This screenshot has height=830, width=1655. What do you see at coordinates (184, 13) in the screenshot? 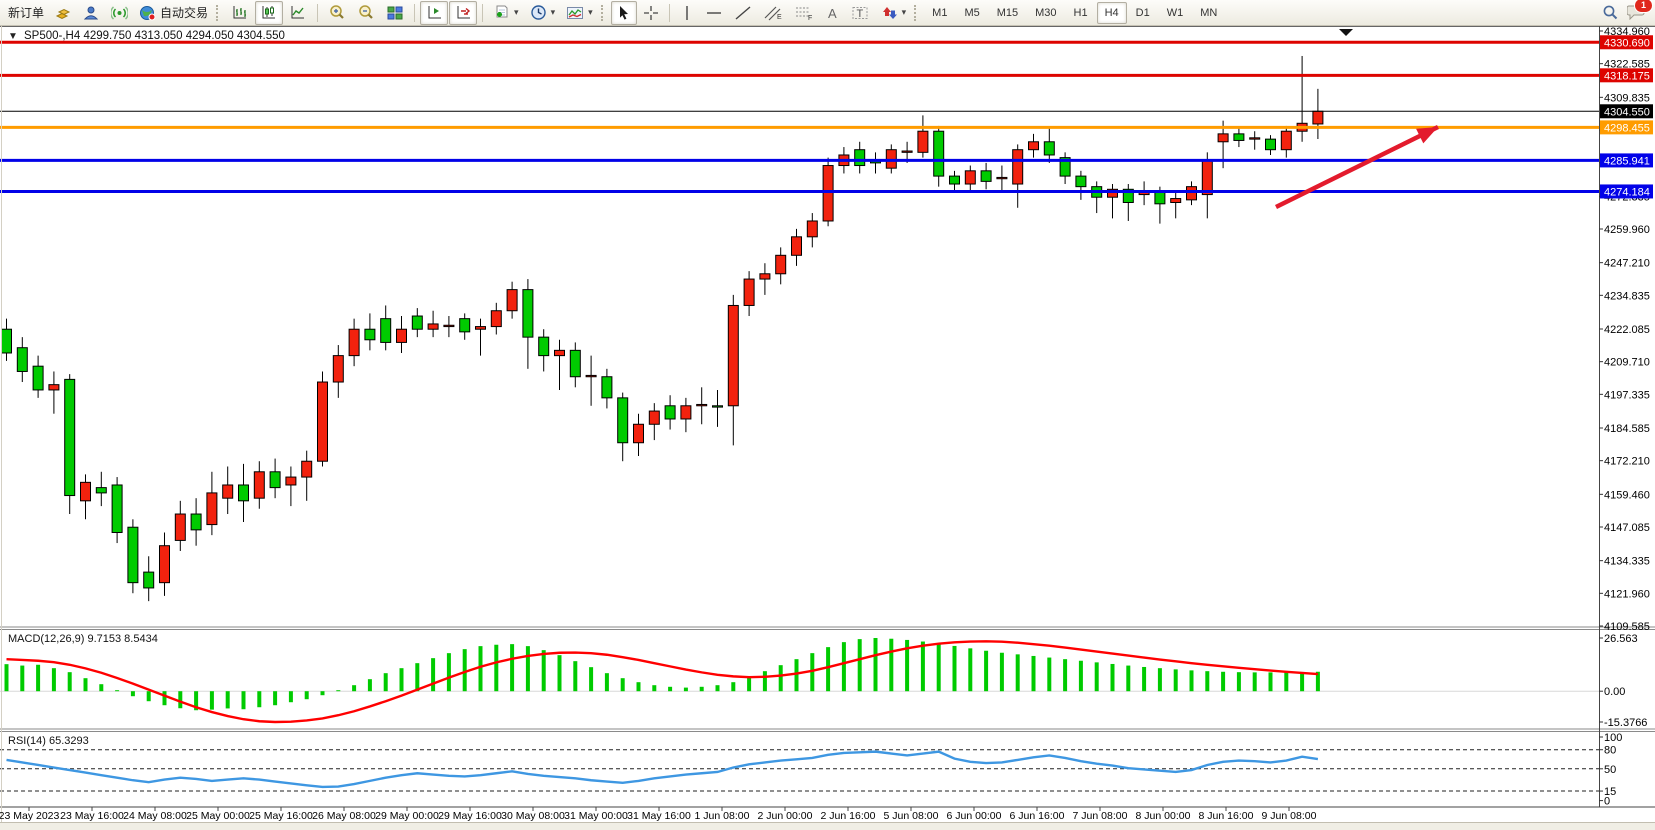
I see `auto-trading-label: 自动交易` at bounding box center [184, 13].